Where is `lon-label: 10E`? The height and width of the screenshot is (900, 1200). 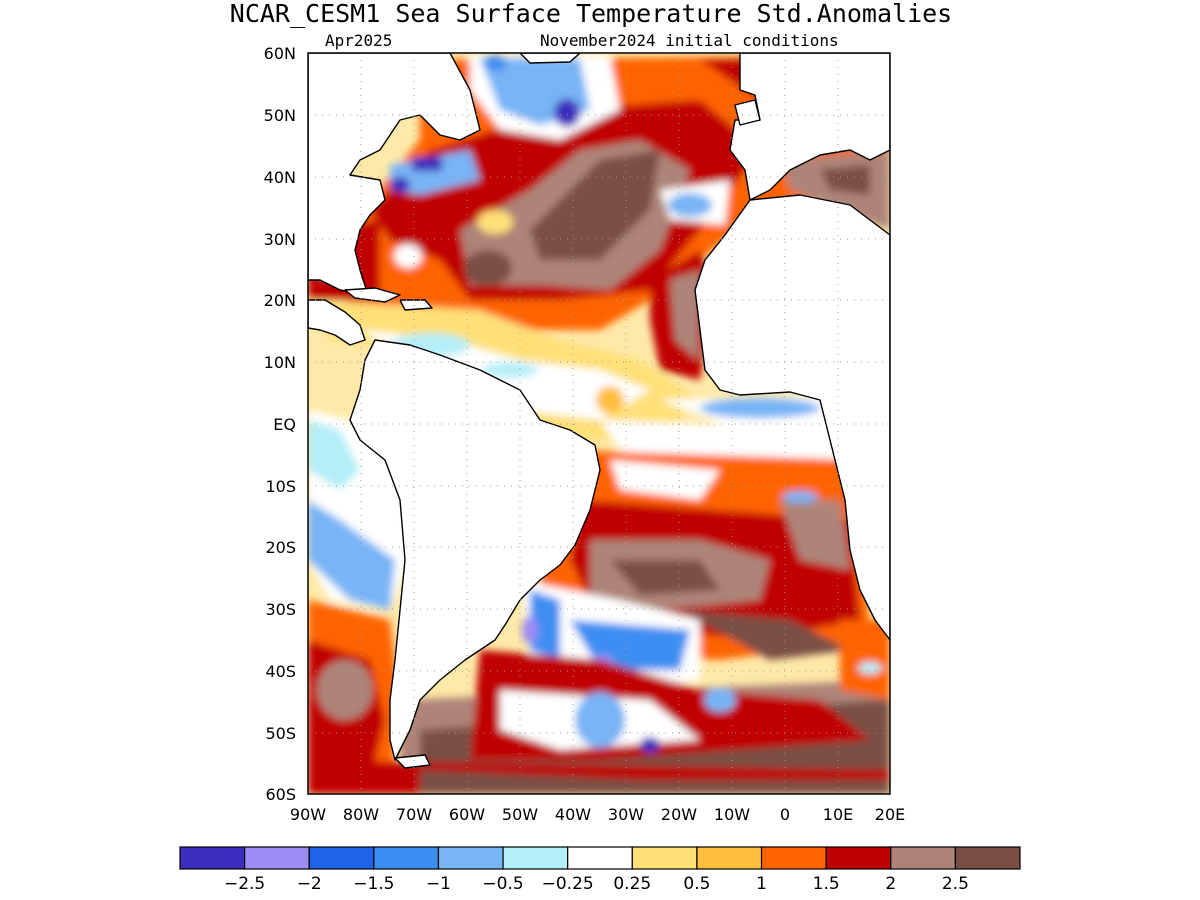 lon-label: 10E is located at coordinates (838, 814).